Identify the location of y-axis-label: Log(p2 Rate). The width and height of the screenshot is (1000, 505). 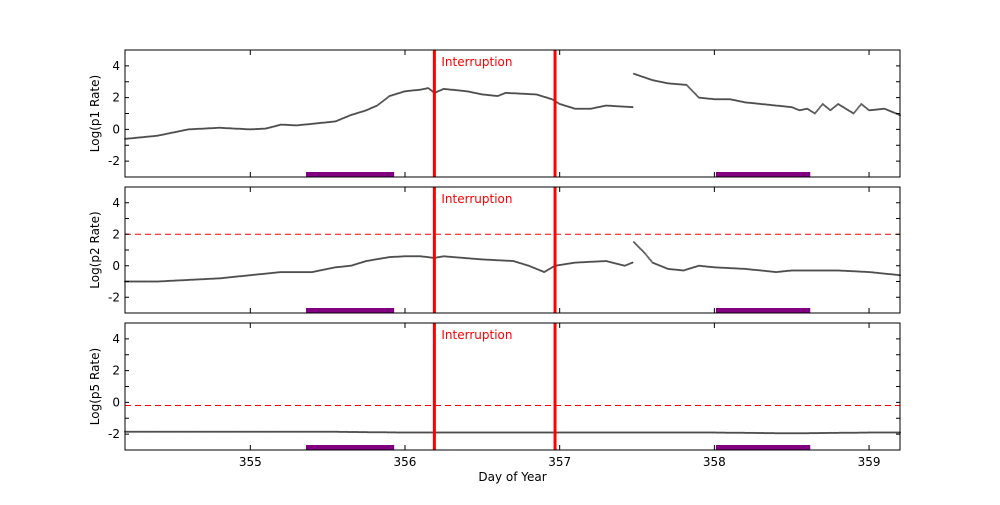
(95, 249).